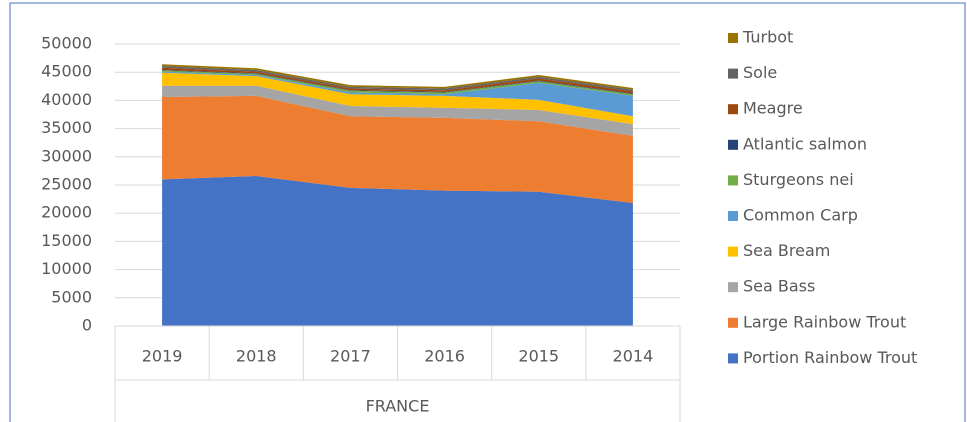 The width and height of the screenshot is (967, 422). I want to click on y-tick-label: 5000, so click(71, 296).